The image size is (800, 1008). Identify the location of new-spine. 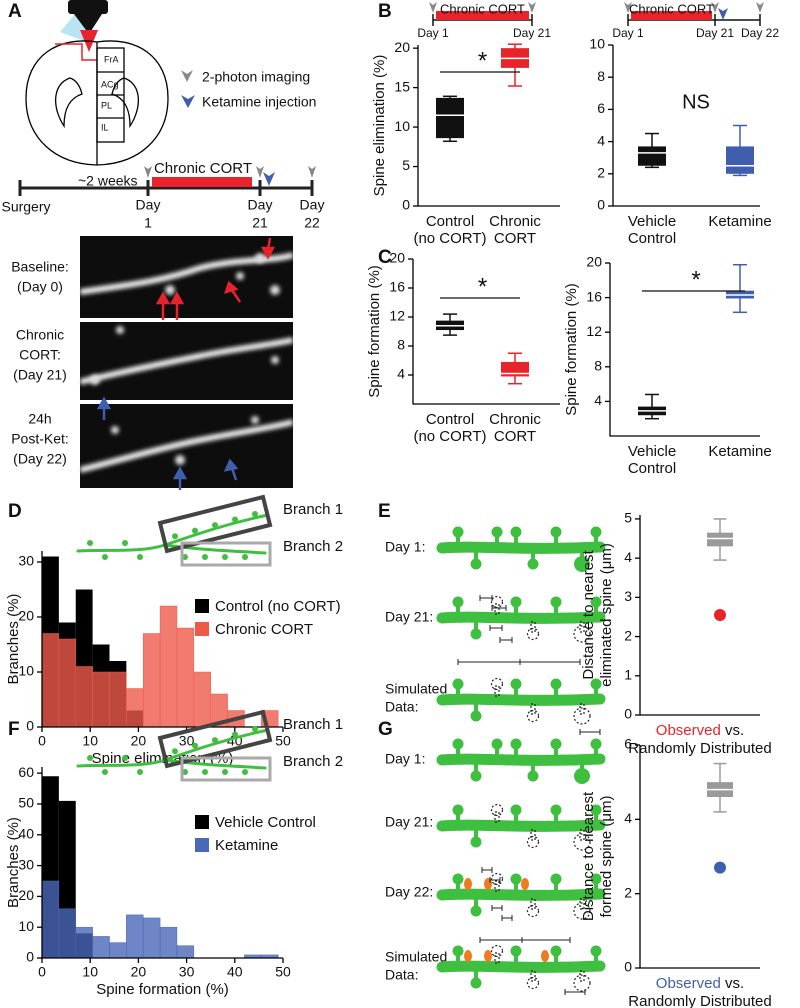
(488, 956).